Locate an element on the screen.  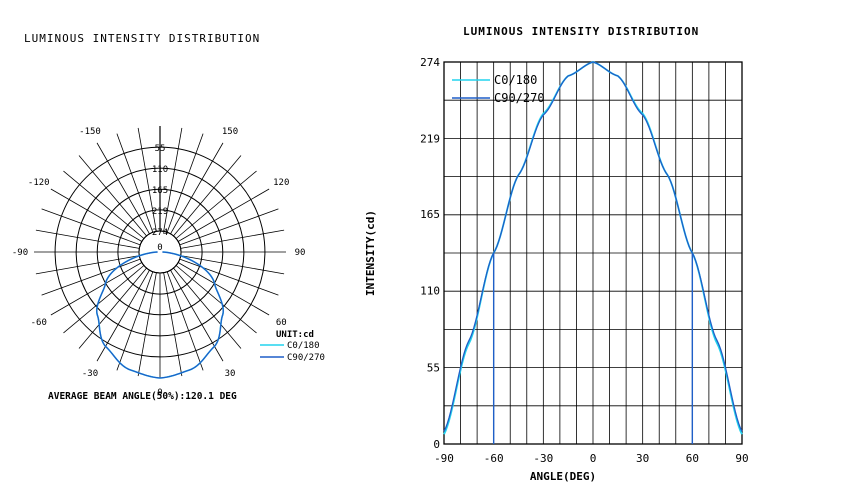
polar-legend-label: C0/180 is located at coordinates (303, 346).